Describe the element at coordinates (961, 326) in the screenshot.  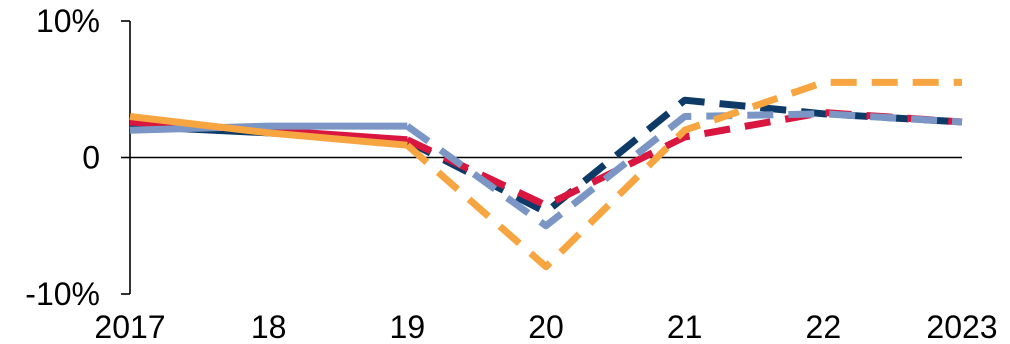
I see `x-tick-label: 2023` at that location.